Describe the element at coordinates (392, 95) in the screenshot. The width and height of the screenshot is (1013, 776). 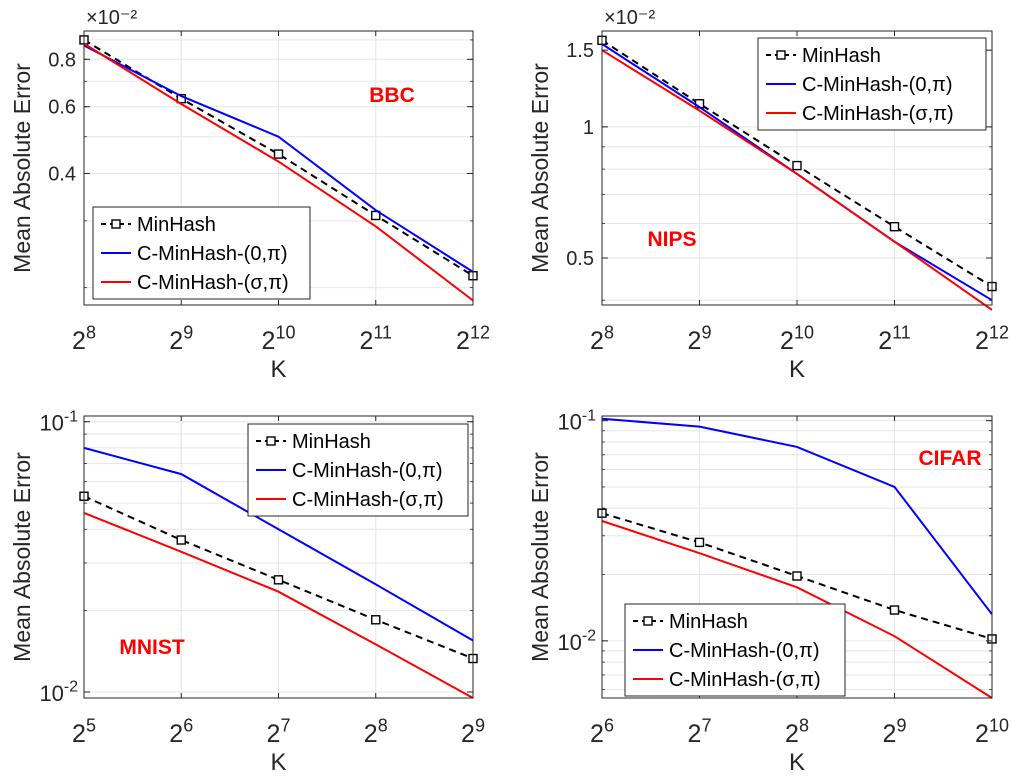
I see `dataset-label: BBC` at that location.